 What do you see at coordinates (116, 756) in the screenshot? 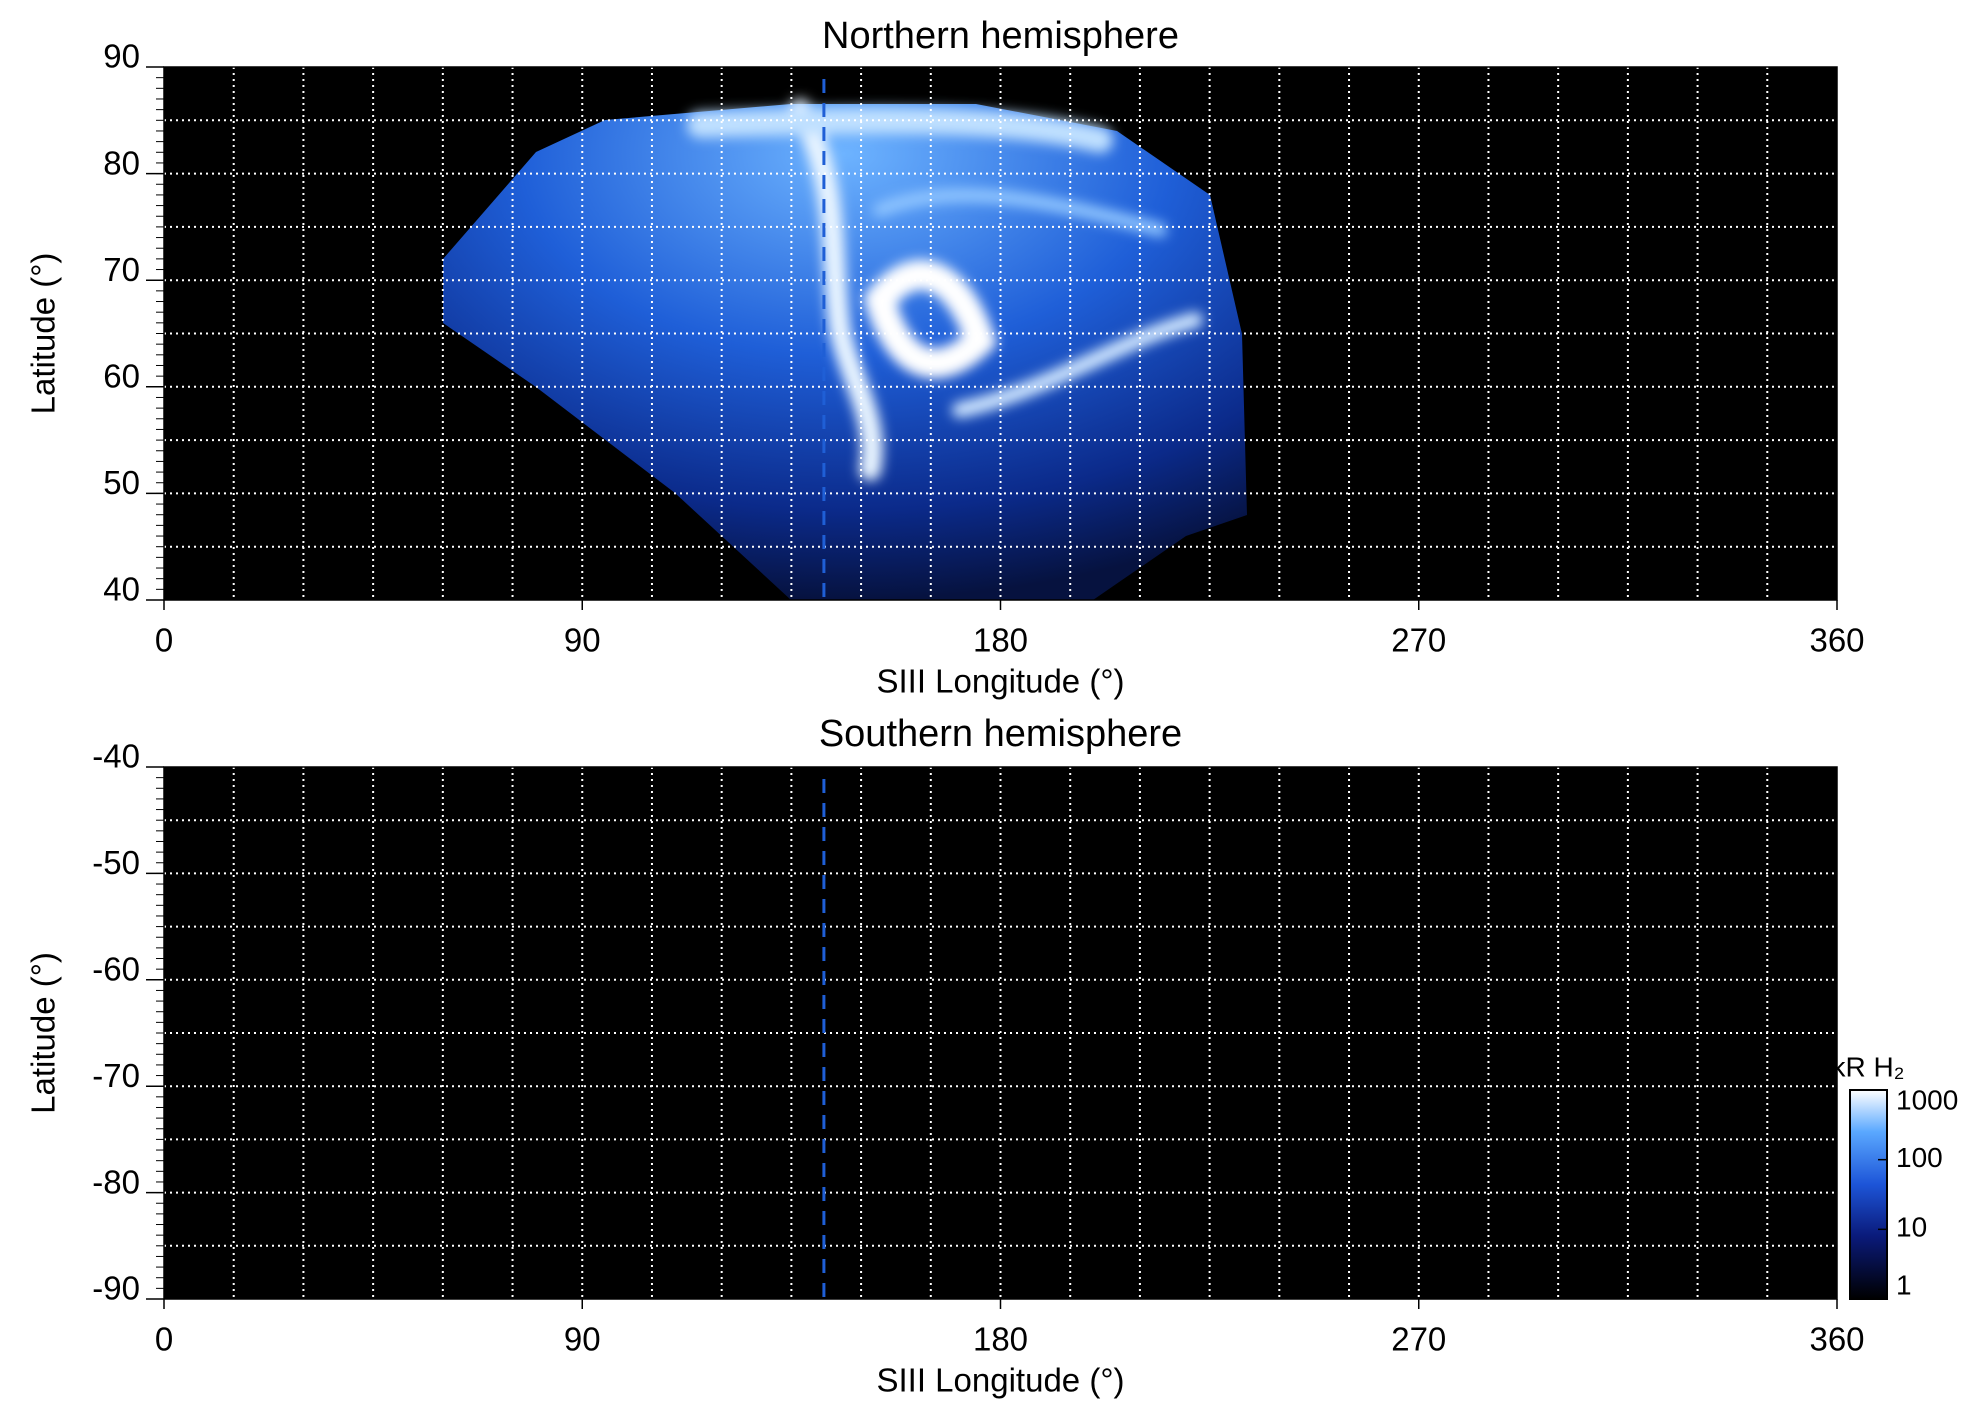
I see `y-tick-label: -40` at bounding box center [116, 756].